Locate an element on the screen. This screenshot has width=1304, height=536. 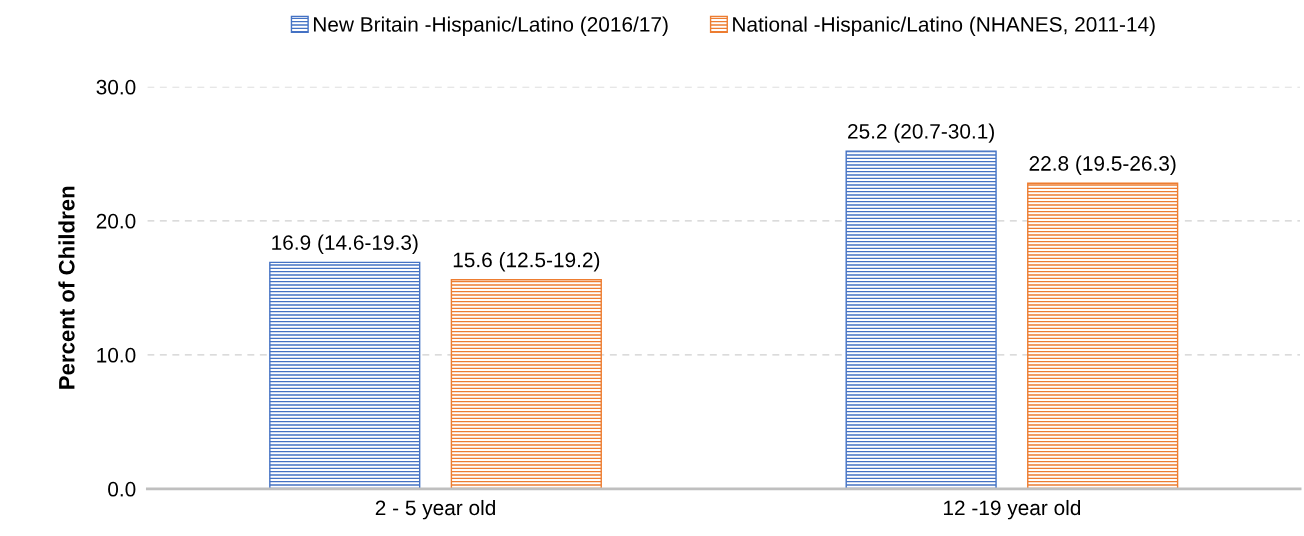
y-axis-title: Percent of Children is located at coordinates (66, 287).